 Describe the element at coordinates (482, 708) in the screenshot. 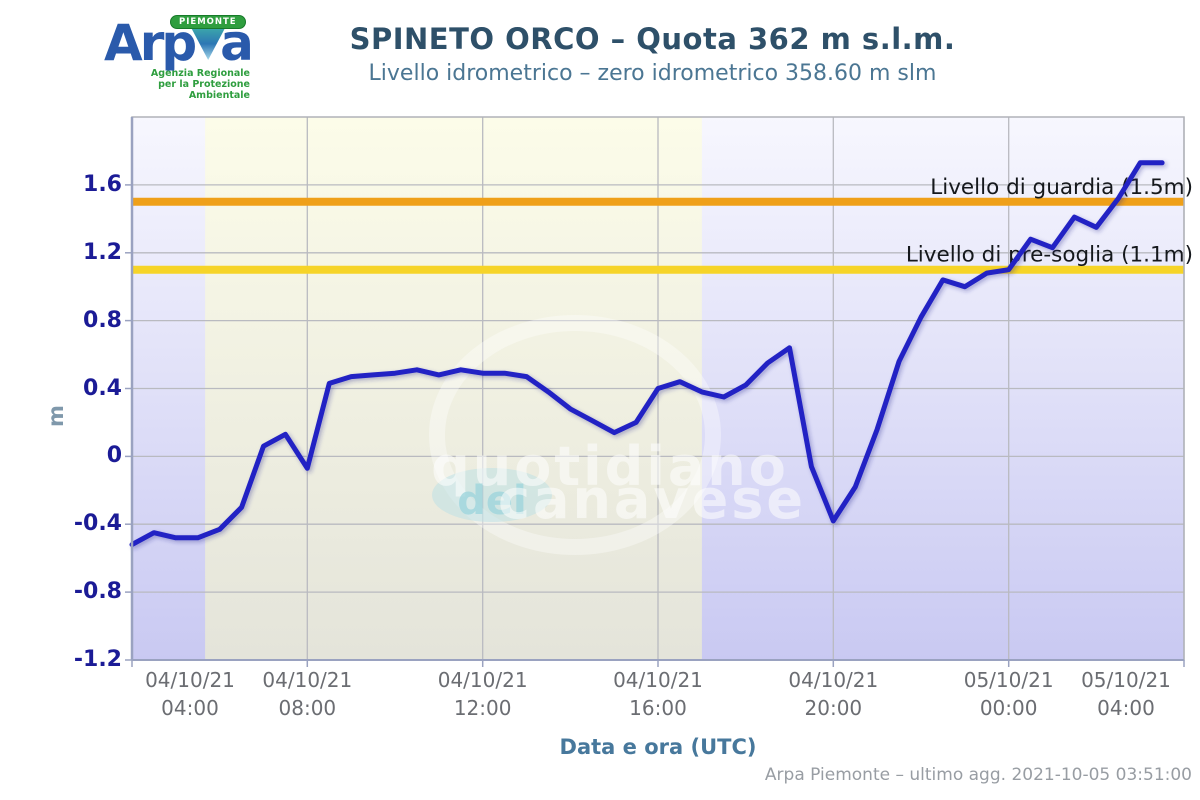

I see `x-tick-time: 12:00` at that location.